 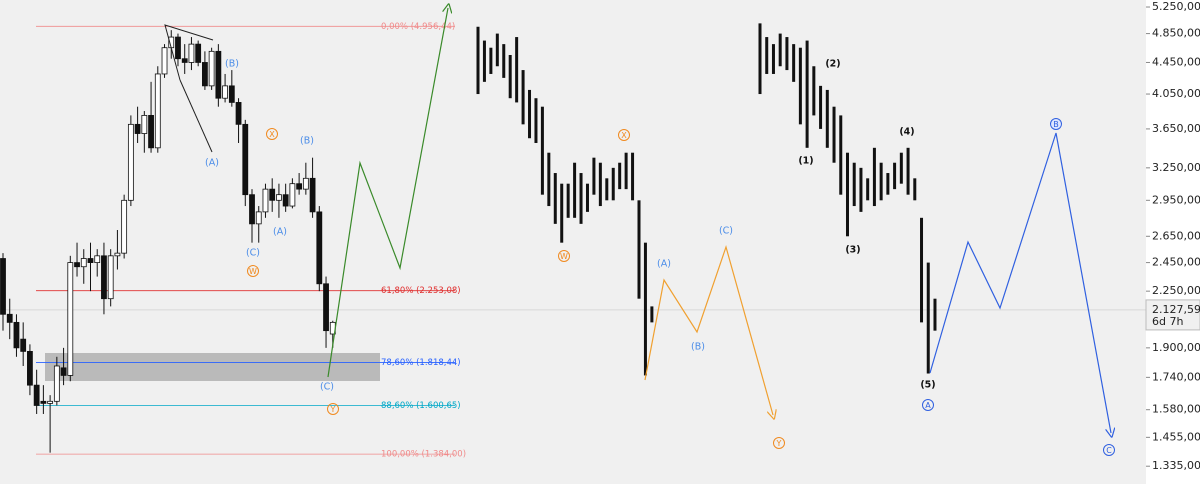 What do you see at coordinates (1176, 436) in the screenshot?
I see `y-tick-label: 1.455,00` at bounding box center [1176, 436].